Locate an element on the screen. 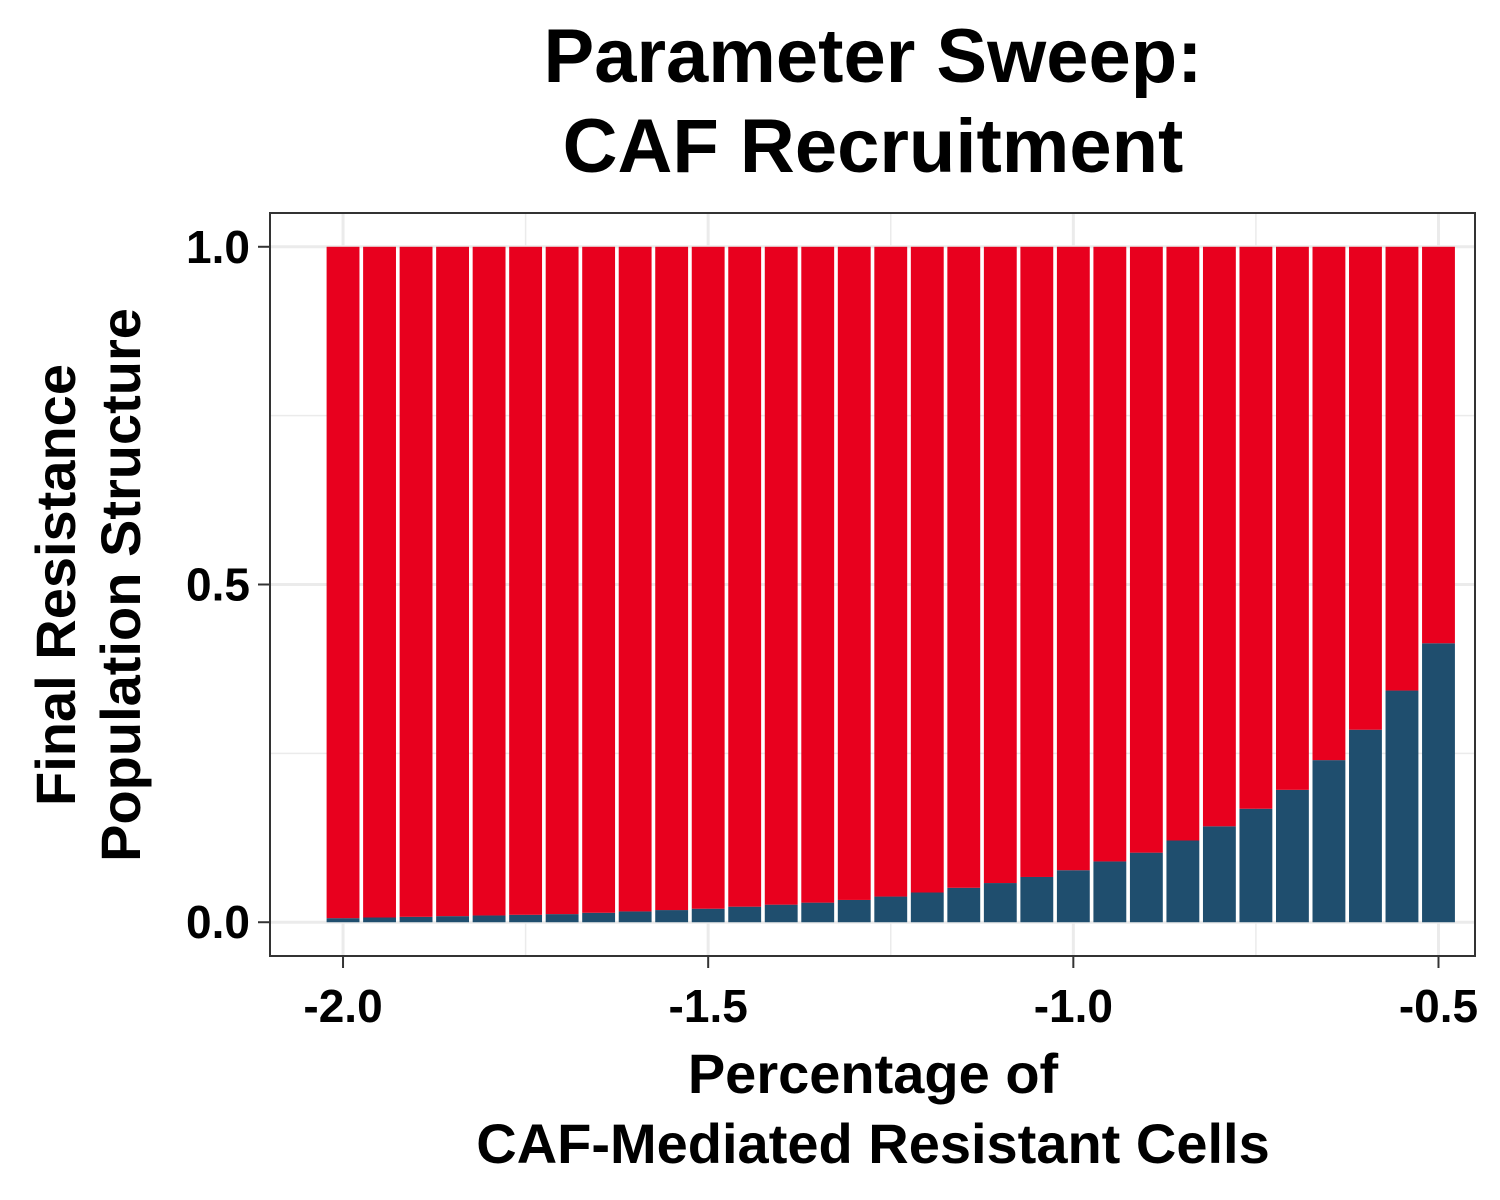 The image size is (1500, 1200). x-tick-label: -2.0 is located at coordinates (342, 1006).